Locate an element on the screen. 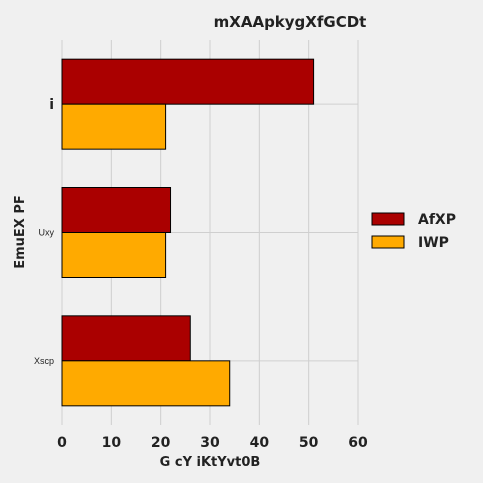  bar-iwp-xscp is located at coordinates (146, 383).